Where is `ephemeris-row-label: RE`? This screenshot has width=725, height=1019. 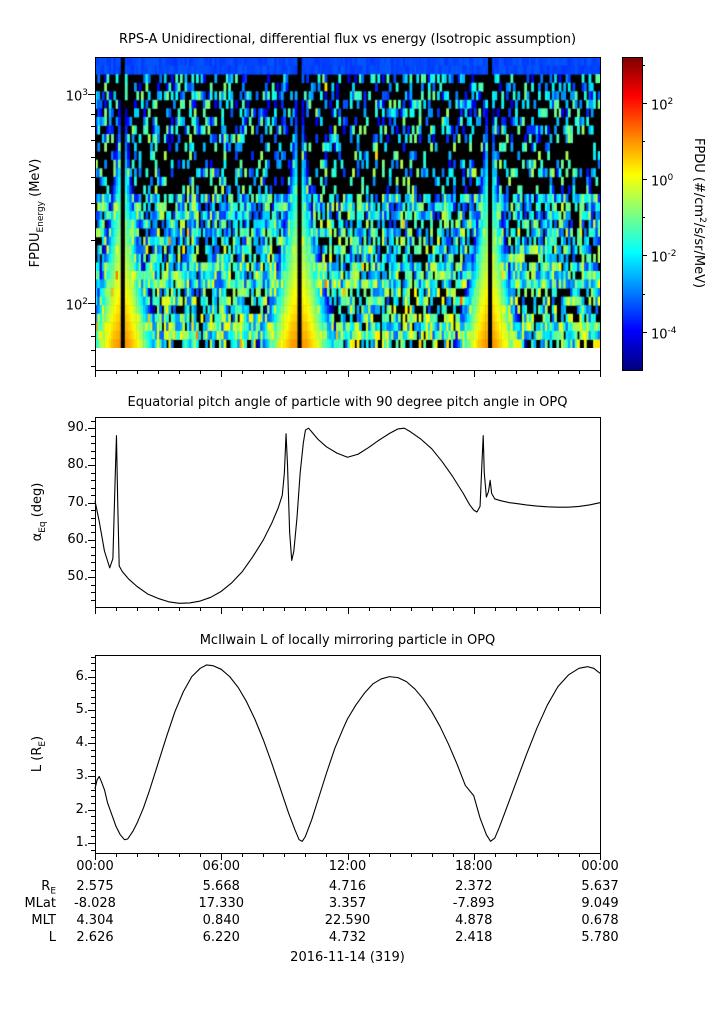
ephemeris-row-label: RE is located at coordinates (48, 888).